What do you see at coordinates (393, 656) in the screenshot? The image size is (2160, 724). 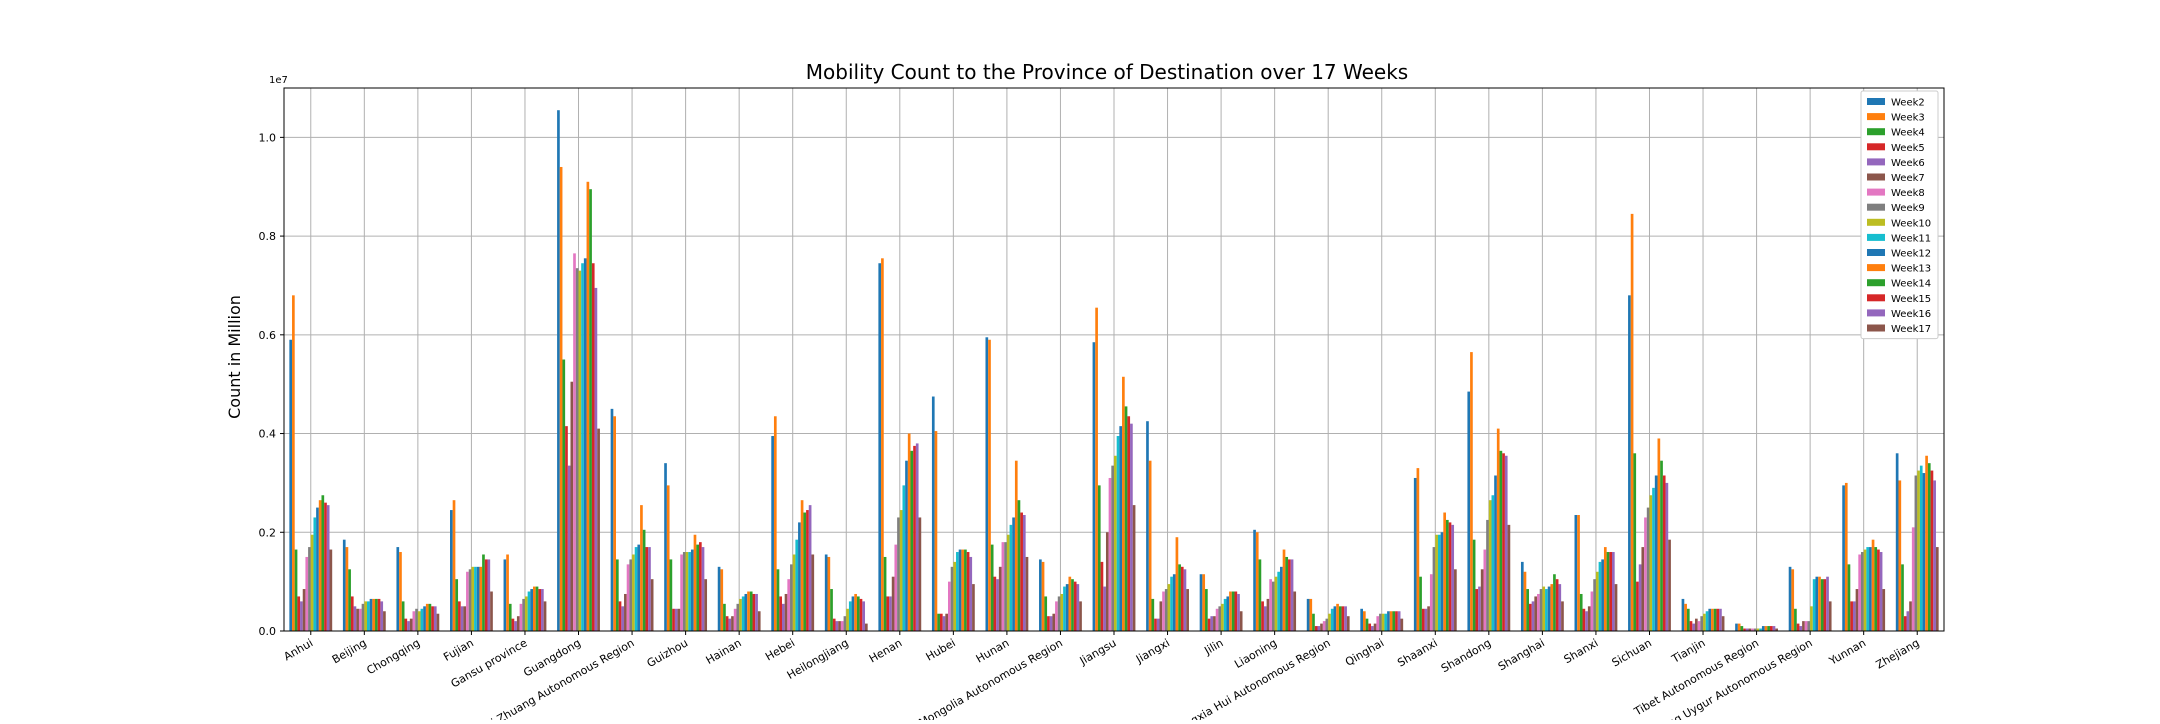 I see `x-tick-label: Chongqing` at bounding box center [393, 656].